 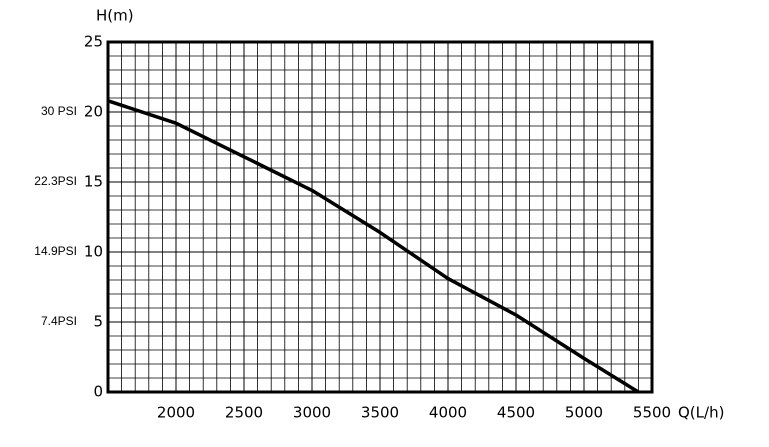 What do you see at coordinates (115, 16) in the screenshot?
I see `y-axis-title: H(m)` at bounding box center [115, 16].